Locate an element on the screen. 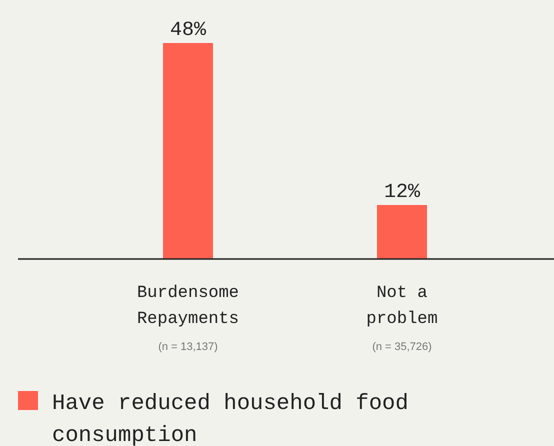  data-label: 48% is located at coordinates (188, 30).